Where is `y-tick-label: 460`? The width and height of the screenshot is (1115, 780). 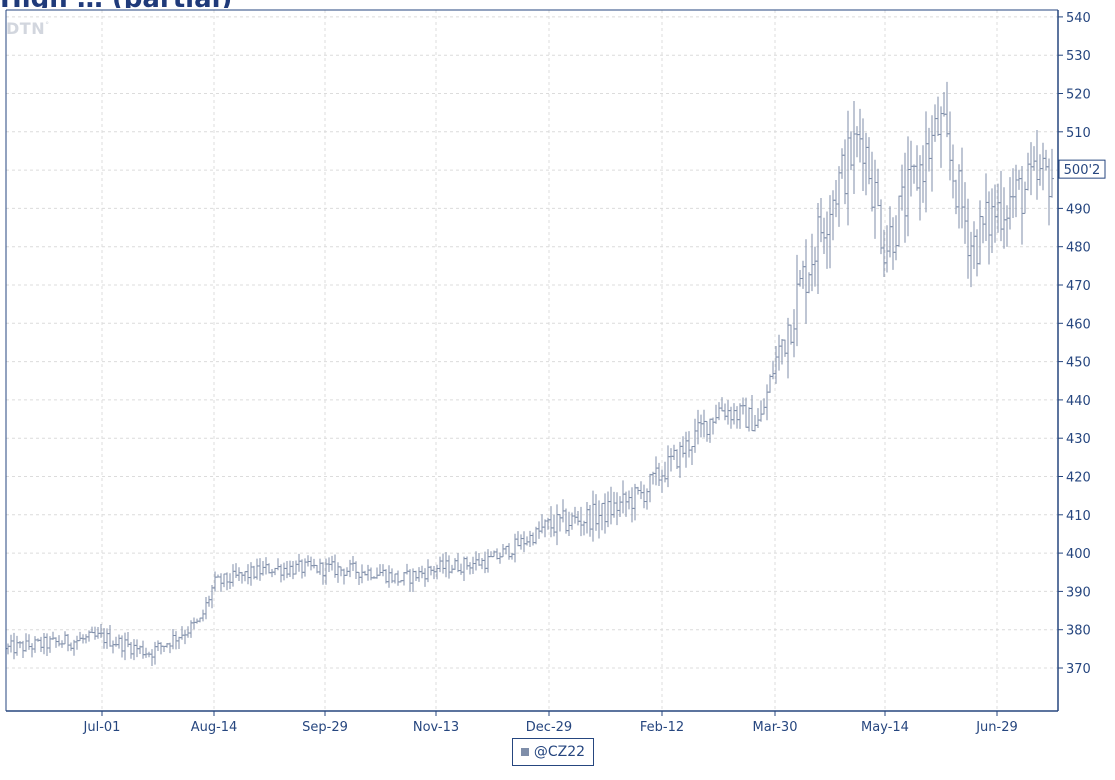
y-tick-label: 460 is located at coordinates (1078, 324).